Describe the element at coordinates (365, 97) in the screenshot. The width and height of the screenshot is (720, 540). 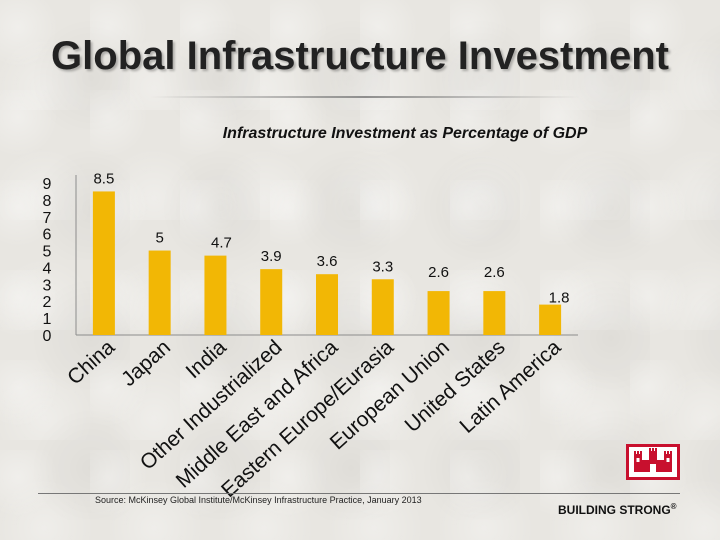
I see `title-divider` at that location.